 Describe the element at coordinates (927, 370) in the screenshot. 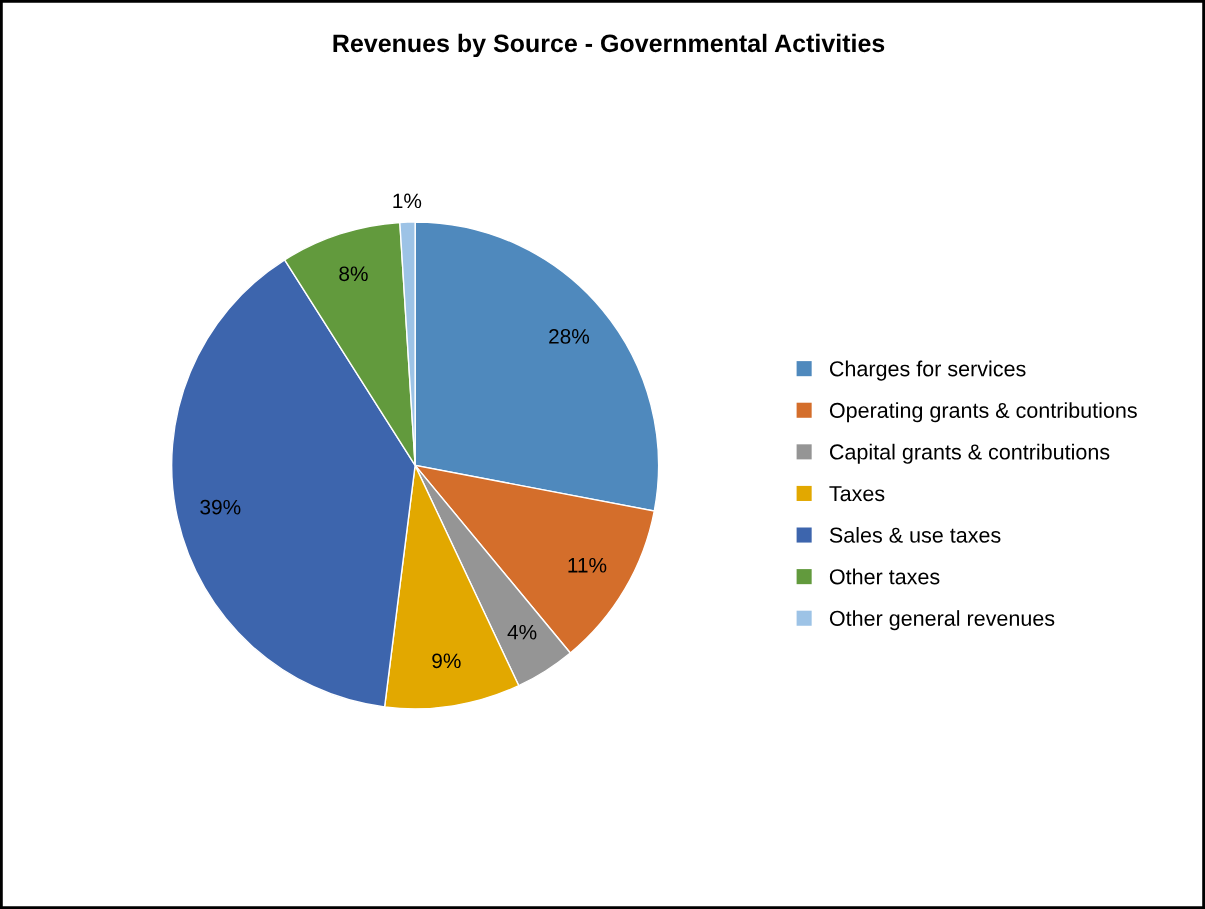

I see `legend-label: Charges for services` at that location.